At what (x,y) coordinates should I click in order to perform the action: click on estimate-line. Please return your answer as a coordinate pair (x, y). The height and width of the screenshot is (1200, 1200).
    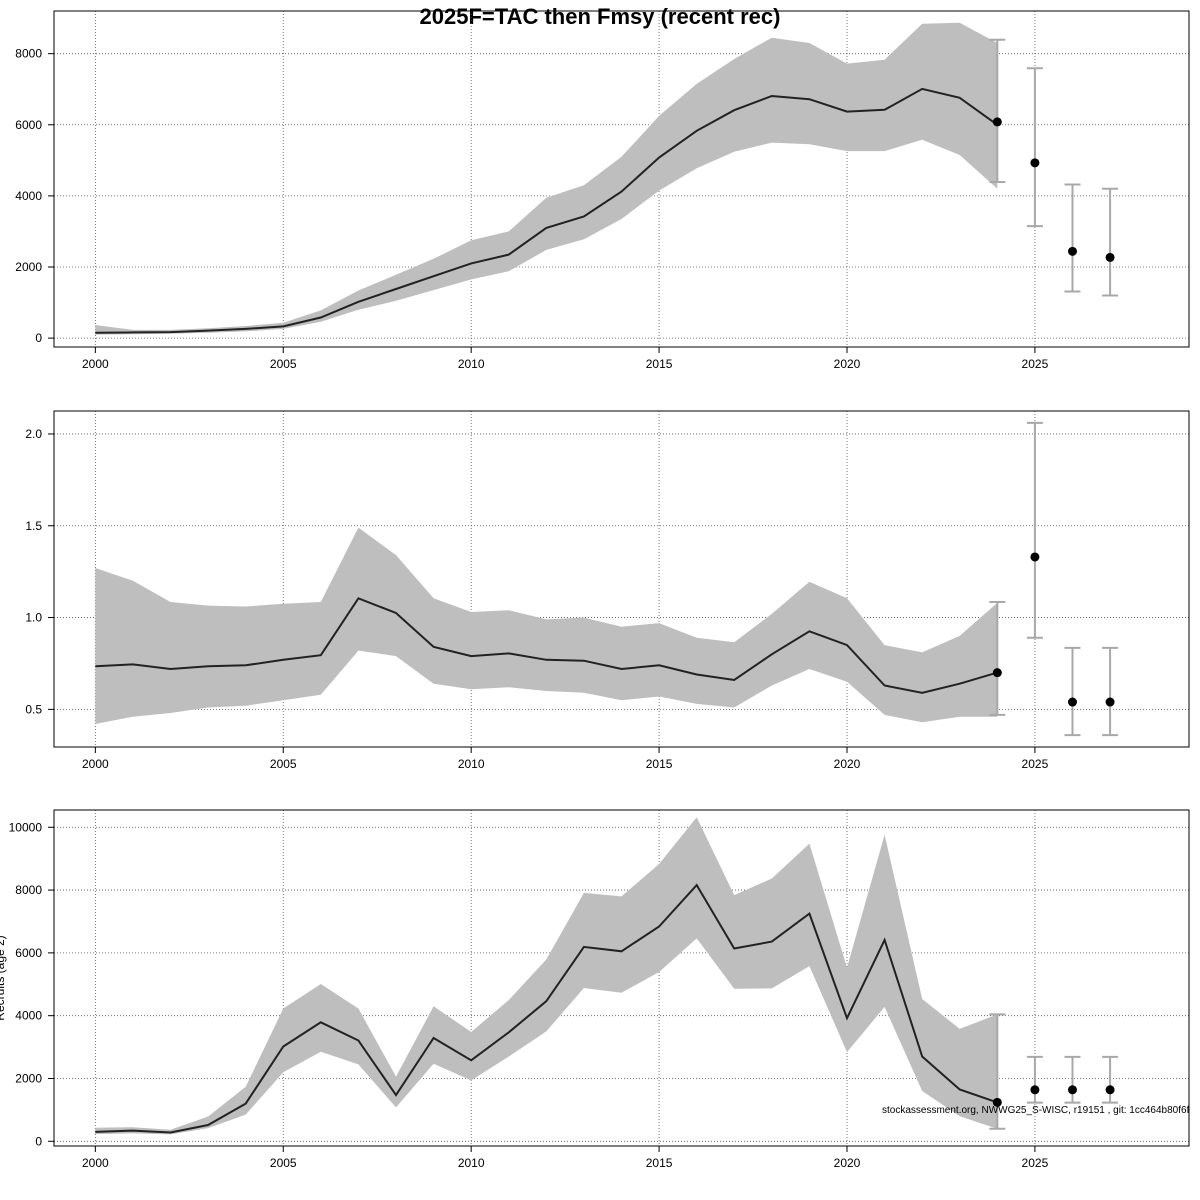
    Looking at the image, I should click on (546, 645).